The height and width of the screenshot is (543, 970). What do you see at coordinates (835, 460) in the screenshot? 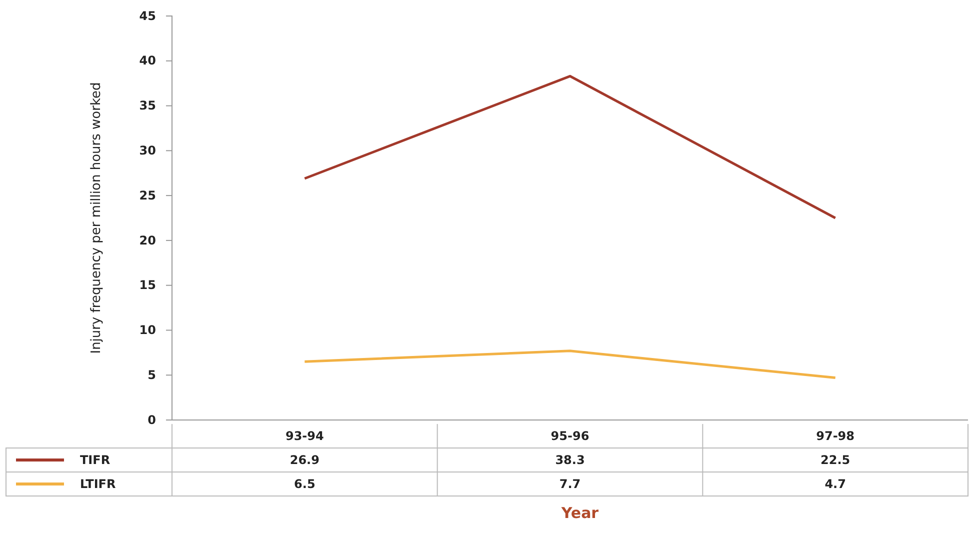
I see `data-label: 22.5` at bounding box center [835, 460].